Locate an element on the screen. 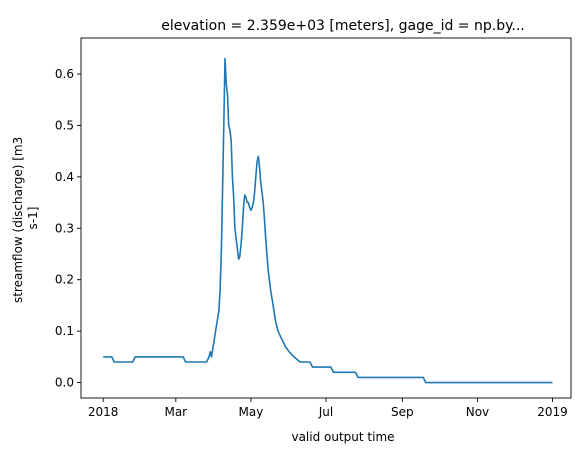 This screenshot has height=453, width=583. x-tick-label: Nov is located at coordinates (477, 412).